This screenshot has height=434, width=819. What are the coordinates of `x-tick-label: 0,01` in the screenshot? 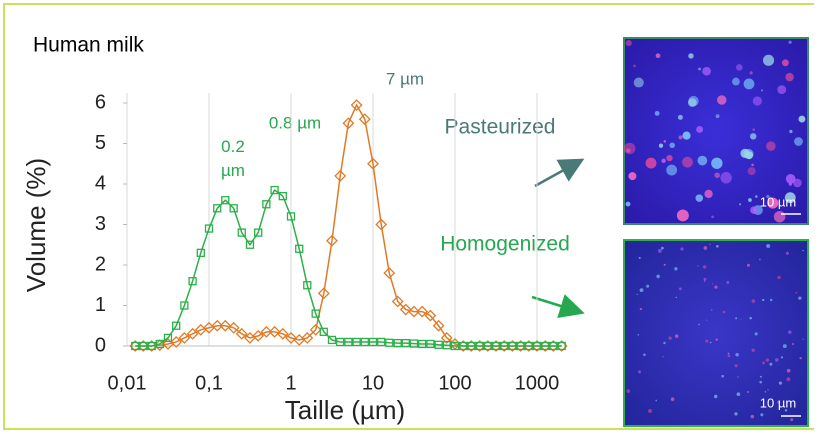 It's located at (127, 383).